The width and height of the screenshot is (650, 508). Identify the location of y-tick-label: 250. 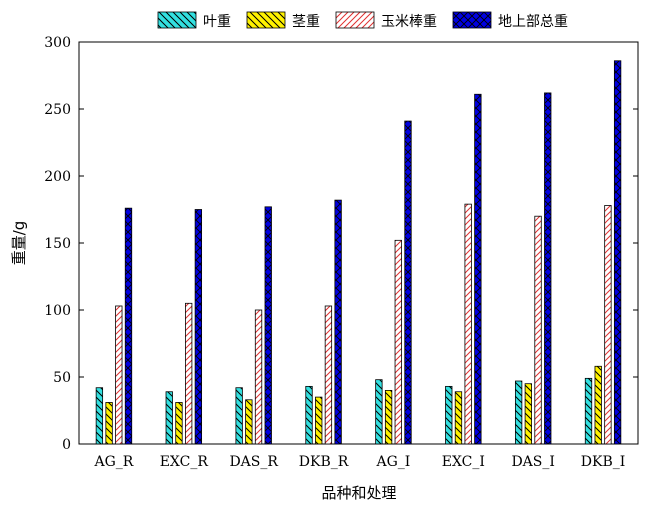
(57, 110).